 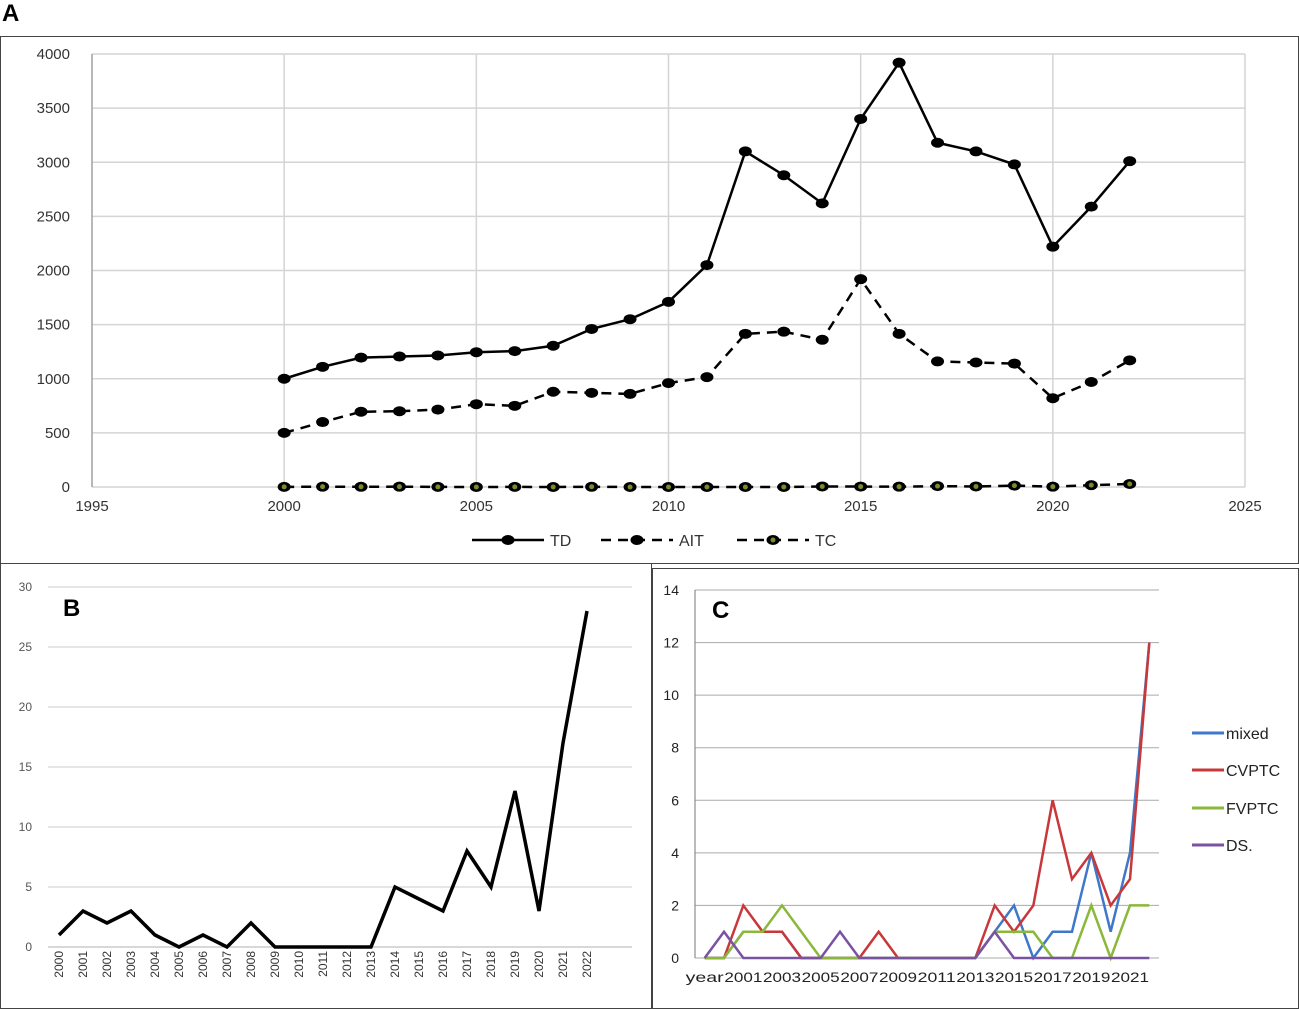 I want to click on x-tick-label: 2005, so click(x=821, y=977).